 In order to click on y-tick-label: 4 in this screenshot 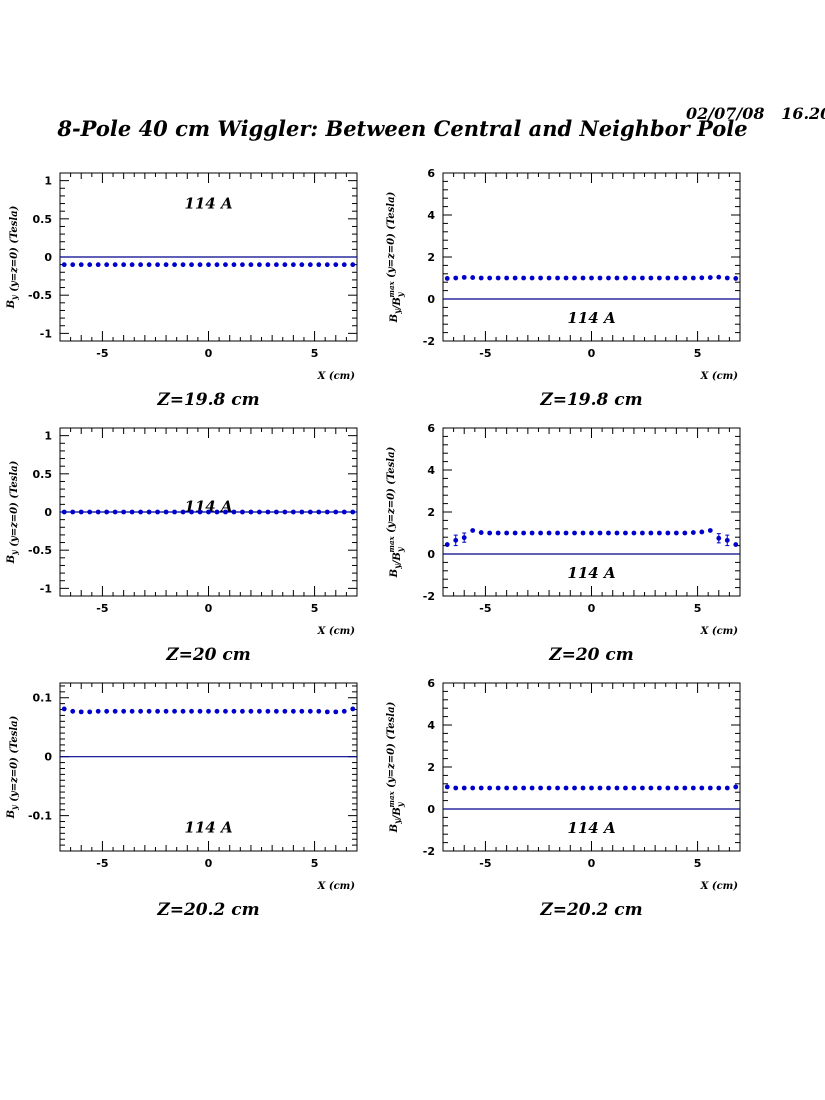, I will do `click(431, 725)`.